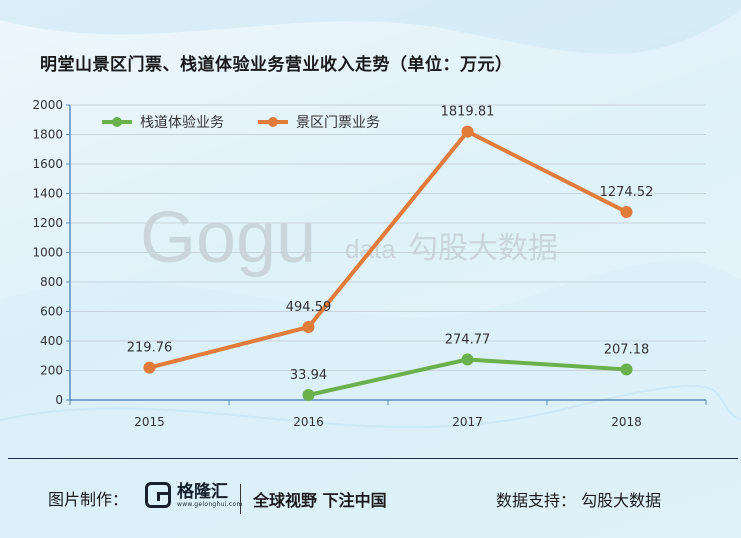  Describe the element at coordinates (51, 371) in the screenshot. I see `y-tick-label: 200` at that location.